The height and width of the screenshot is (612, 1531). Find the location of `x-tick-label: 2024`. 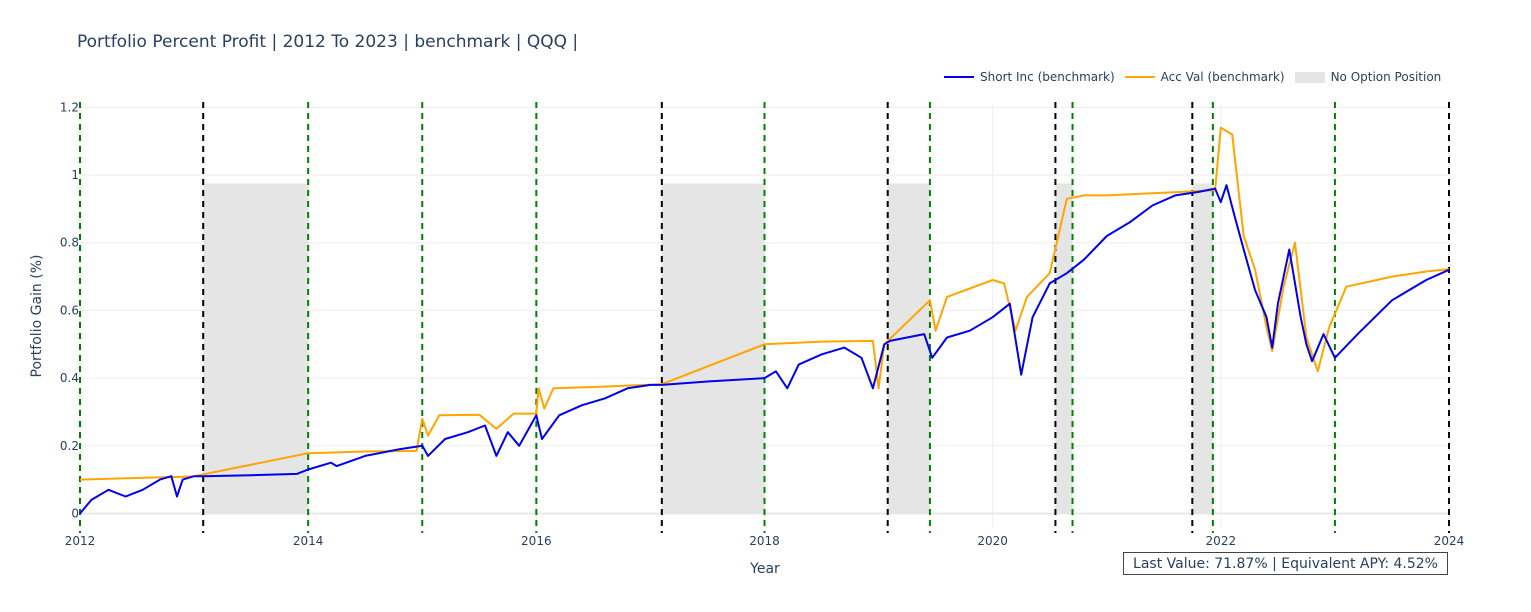

x-tick-label: 2024 is located at coordinates (1449, 541).